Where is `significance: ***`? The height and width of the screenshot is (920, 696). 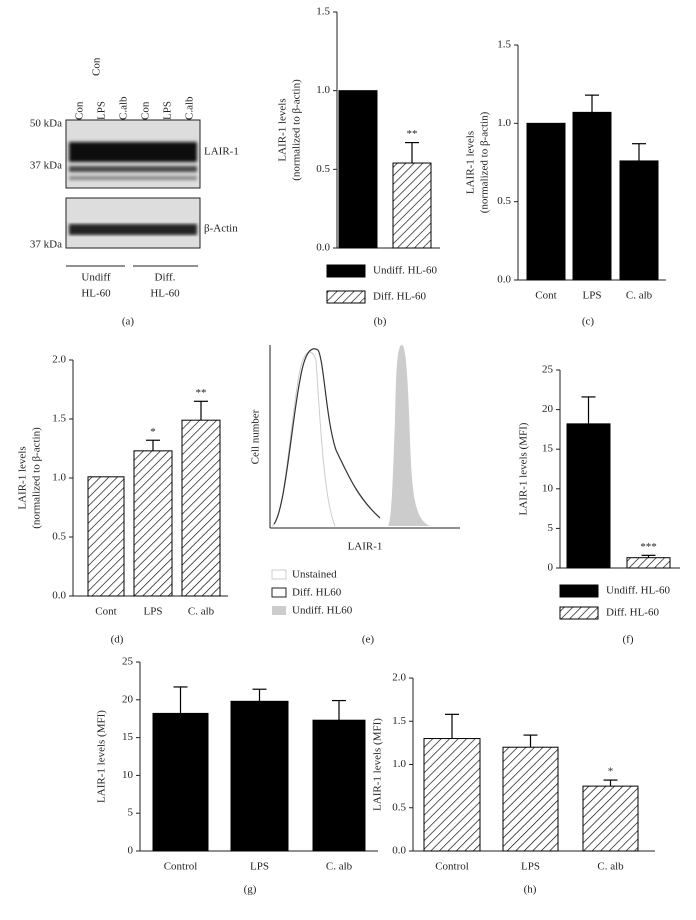 significance: *** is located at coordinates (648, 547).